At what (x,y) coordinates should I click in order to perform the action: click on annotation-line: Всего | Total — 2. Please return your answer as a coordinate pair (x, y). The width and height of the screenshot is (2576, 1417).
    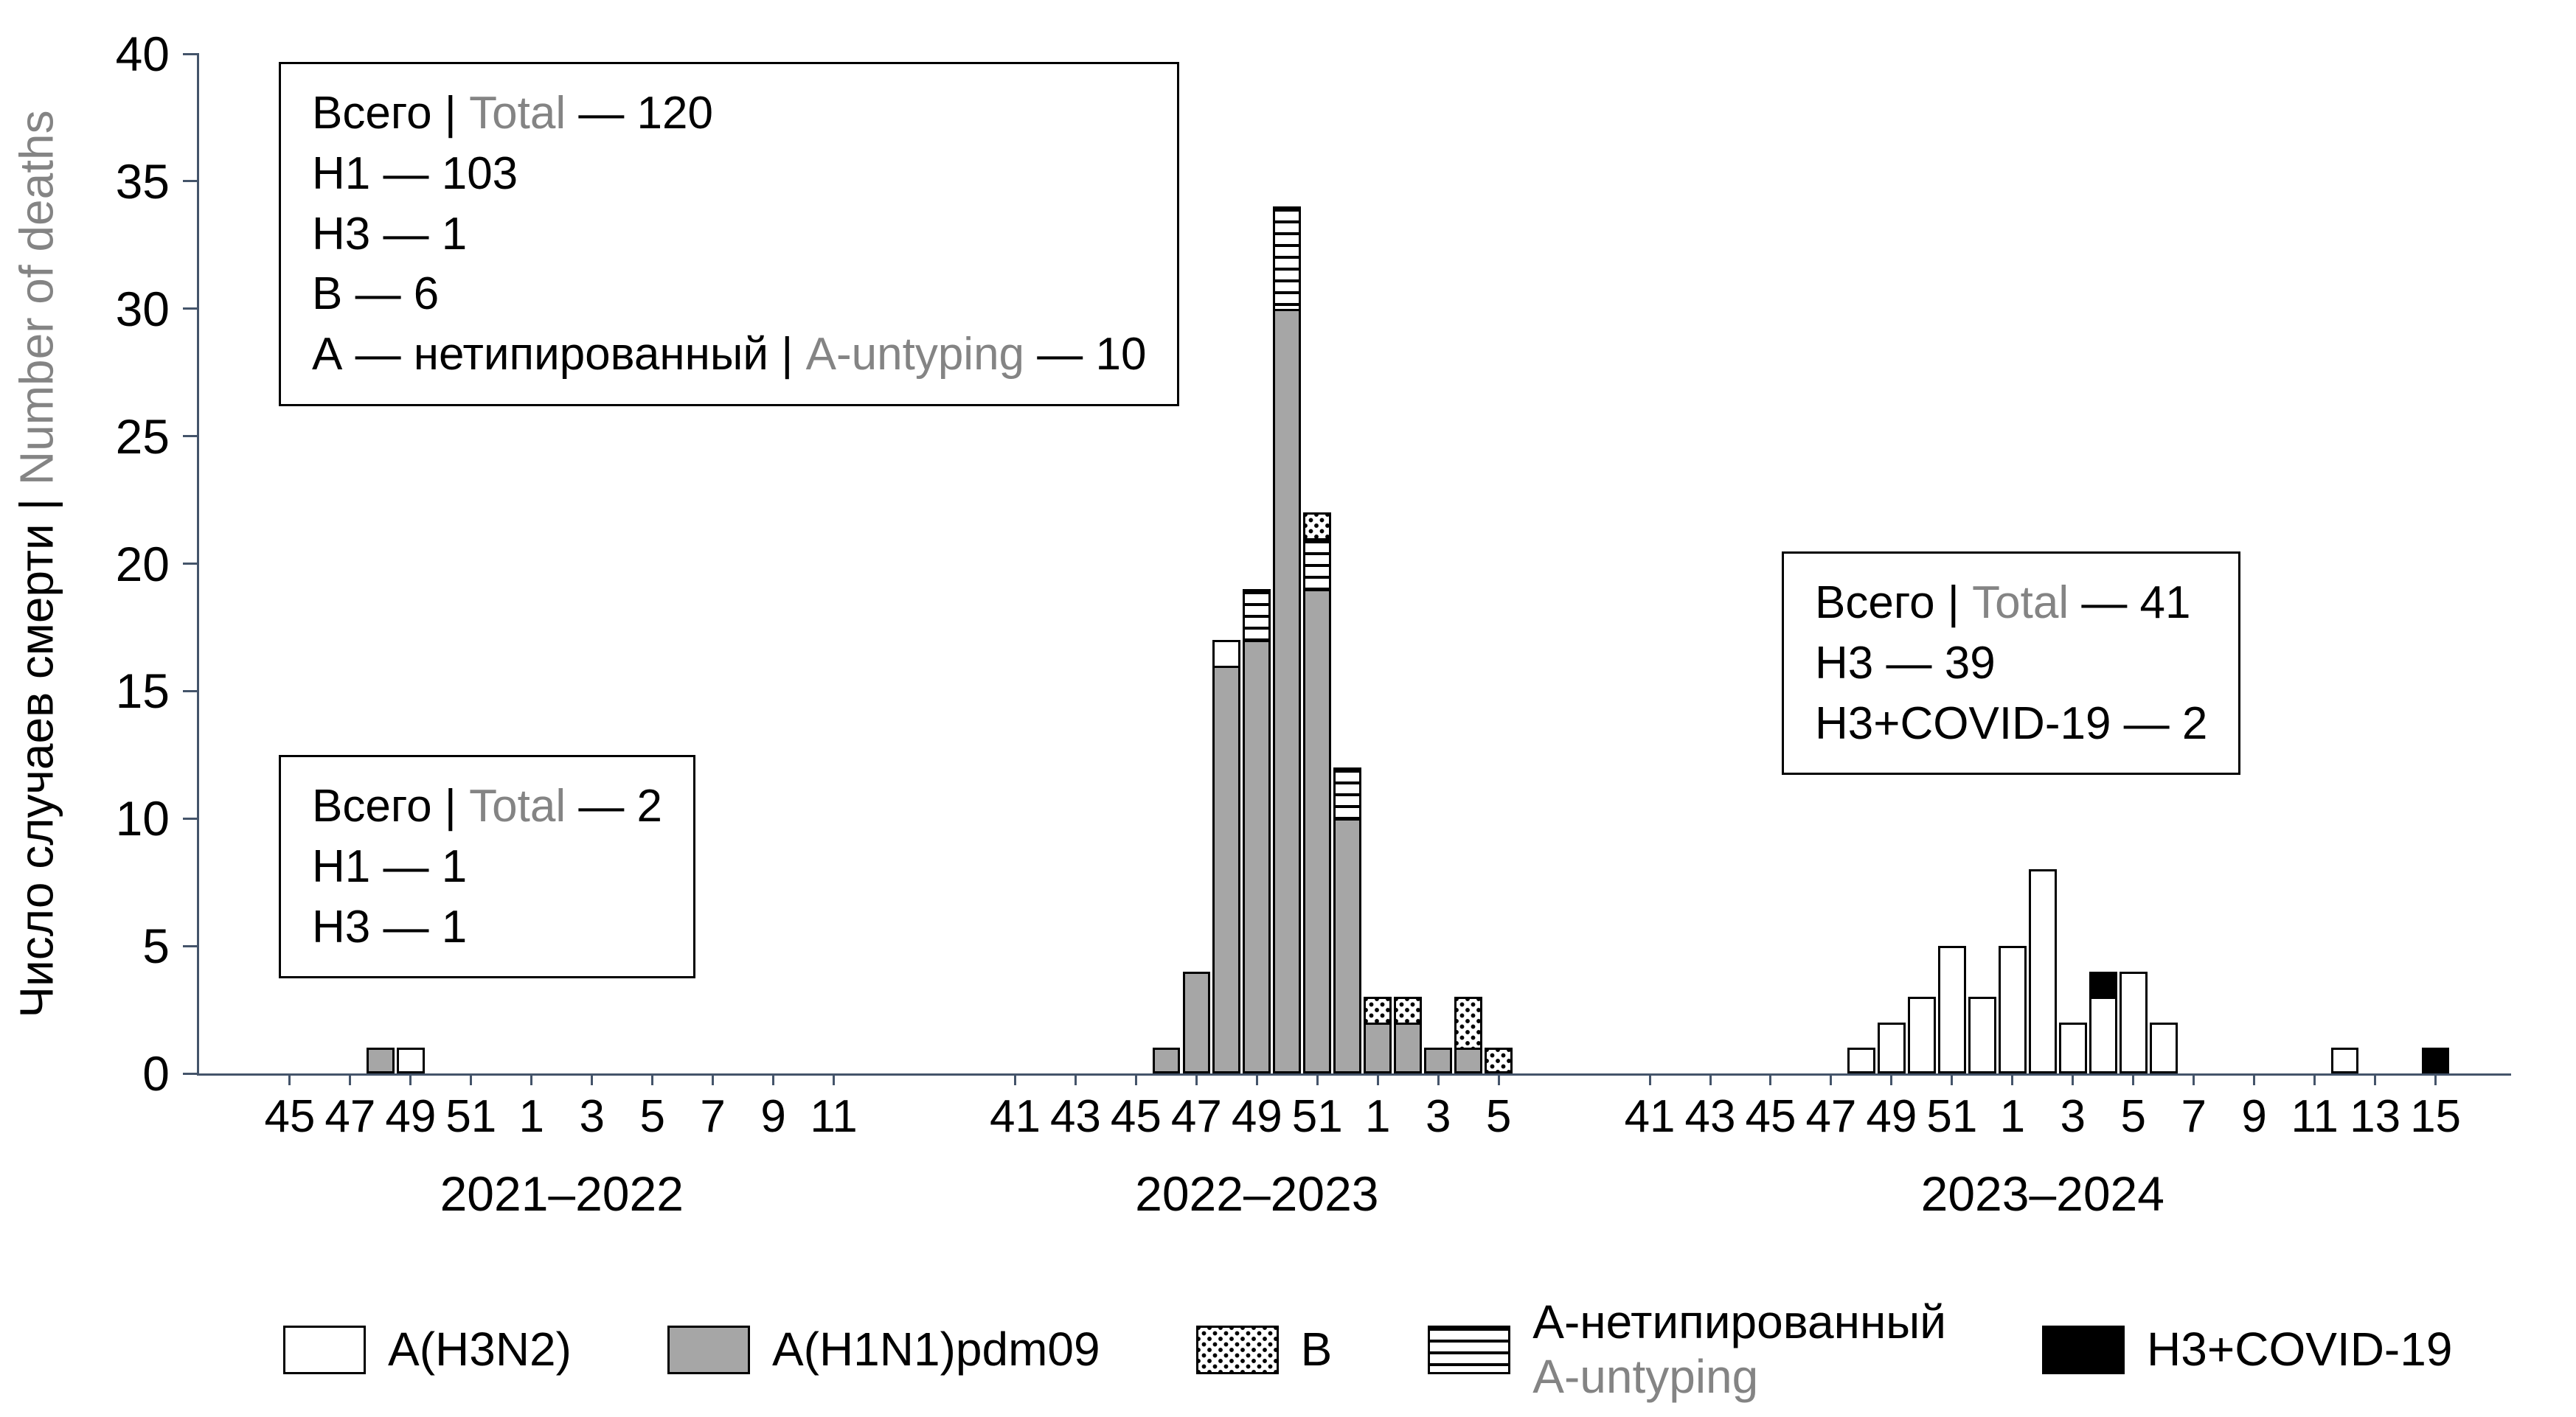
    Looking at the image, I should click on (487, 806).